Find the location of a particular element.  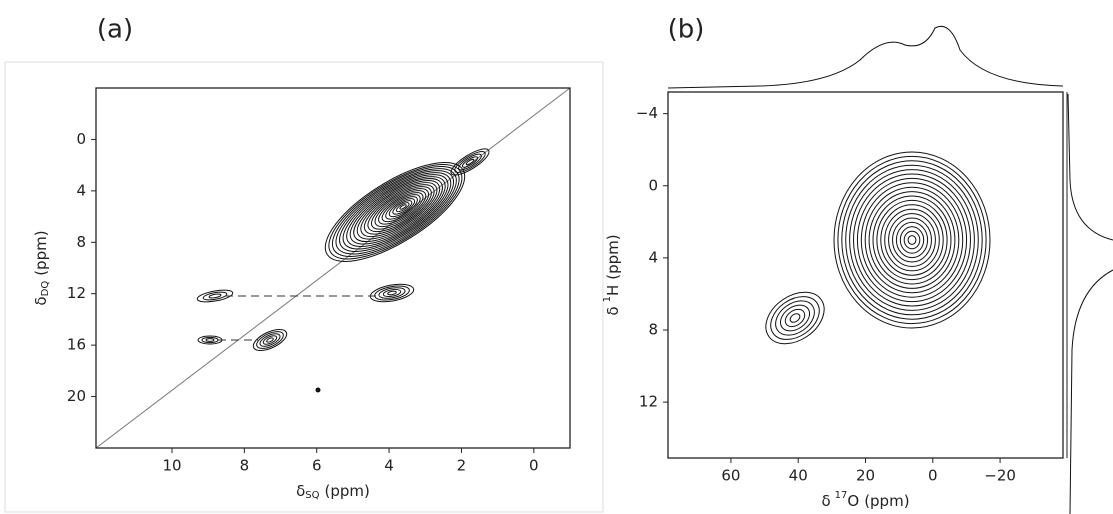

x-tick-label: 2 is located at coordinates (462, 466).